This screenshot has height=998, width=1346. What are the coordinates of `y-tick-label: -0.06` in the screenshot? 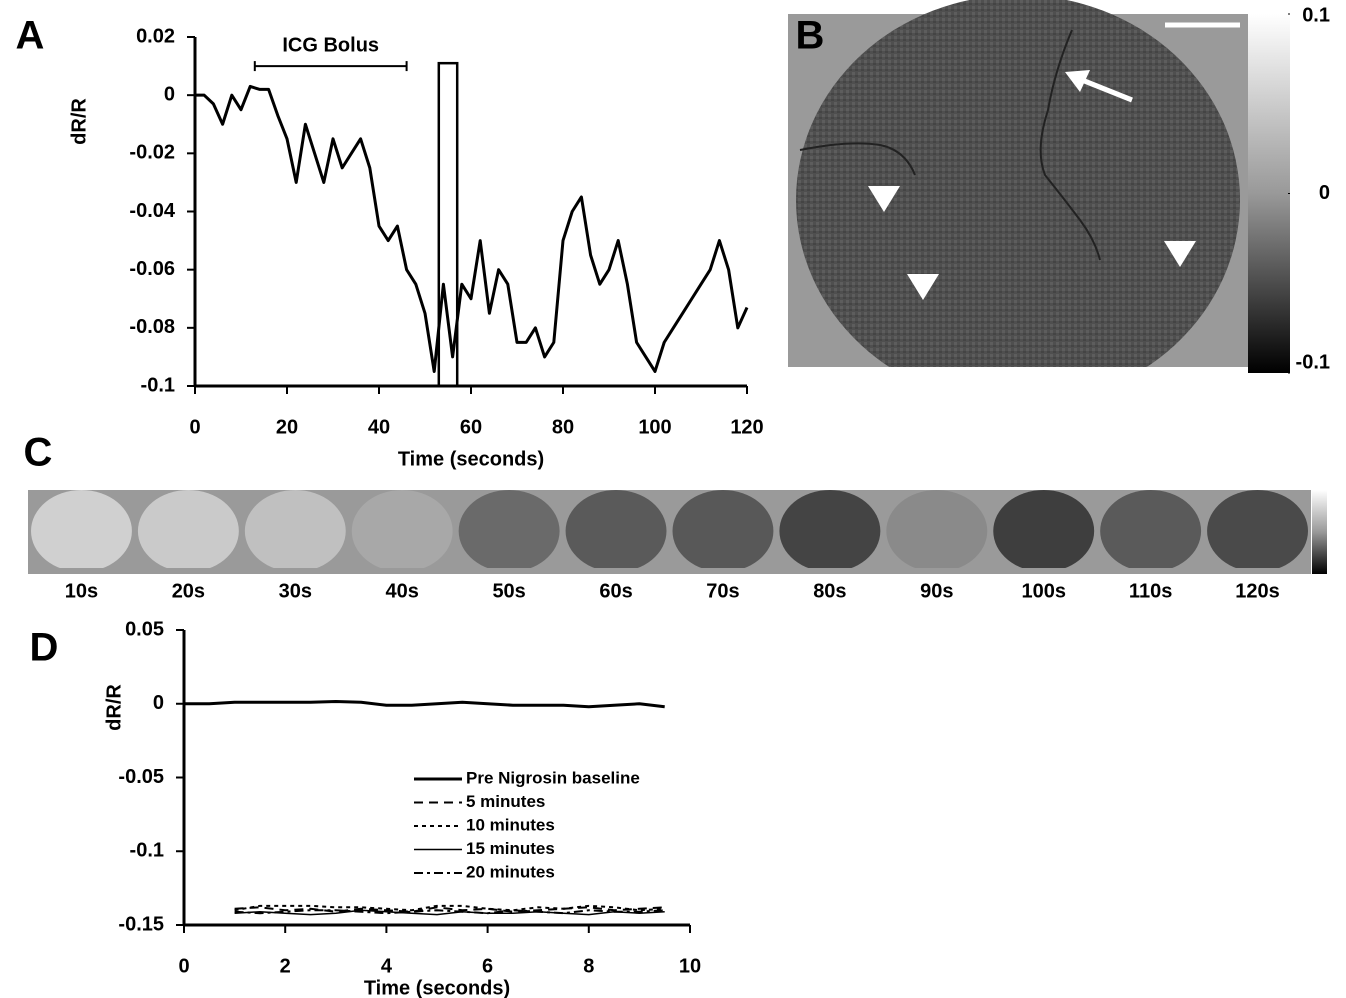 It's located at (152, 269).